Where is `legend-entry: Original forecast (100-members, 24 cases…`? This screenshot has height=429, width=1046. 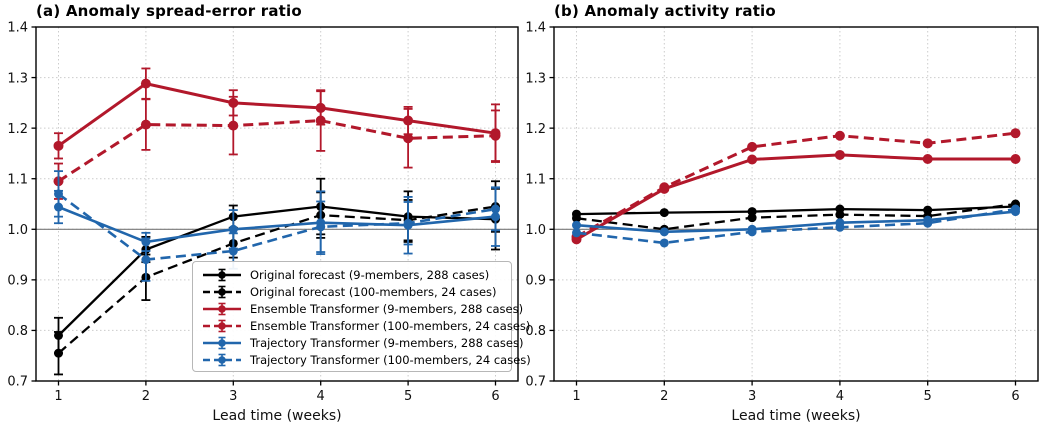 legend-entry: Original forecast (100-members, 24 cases… is located at coordinates (352, 291).